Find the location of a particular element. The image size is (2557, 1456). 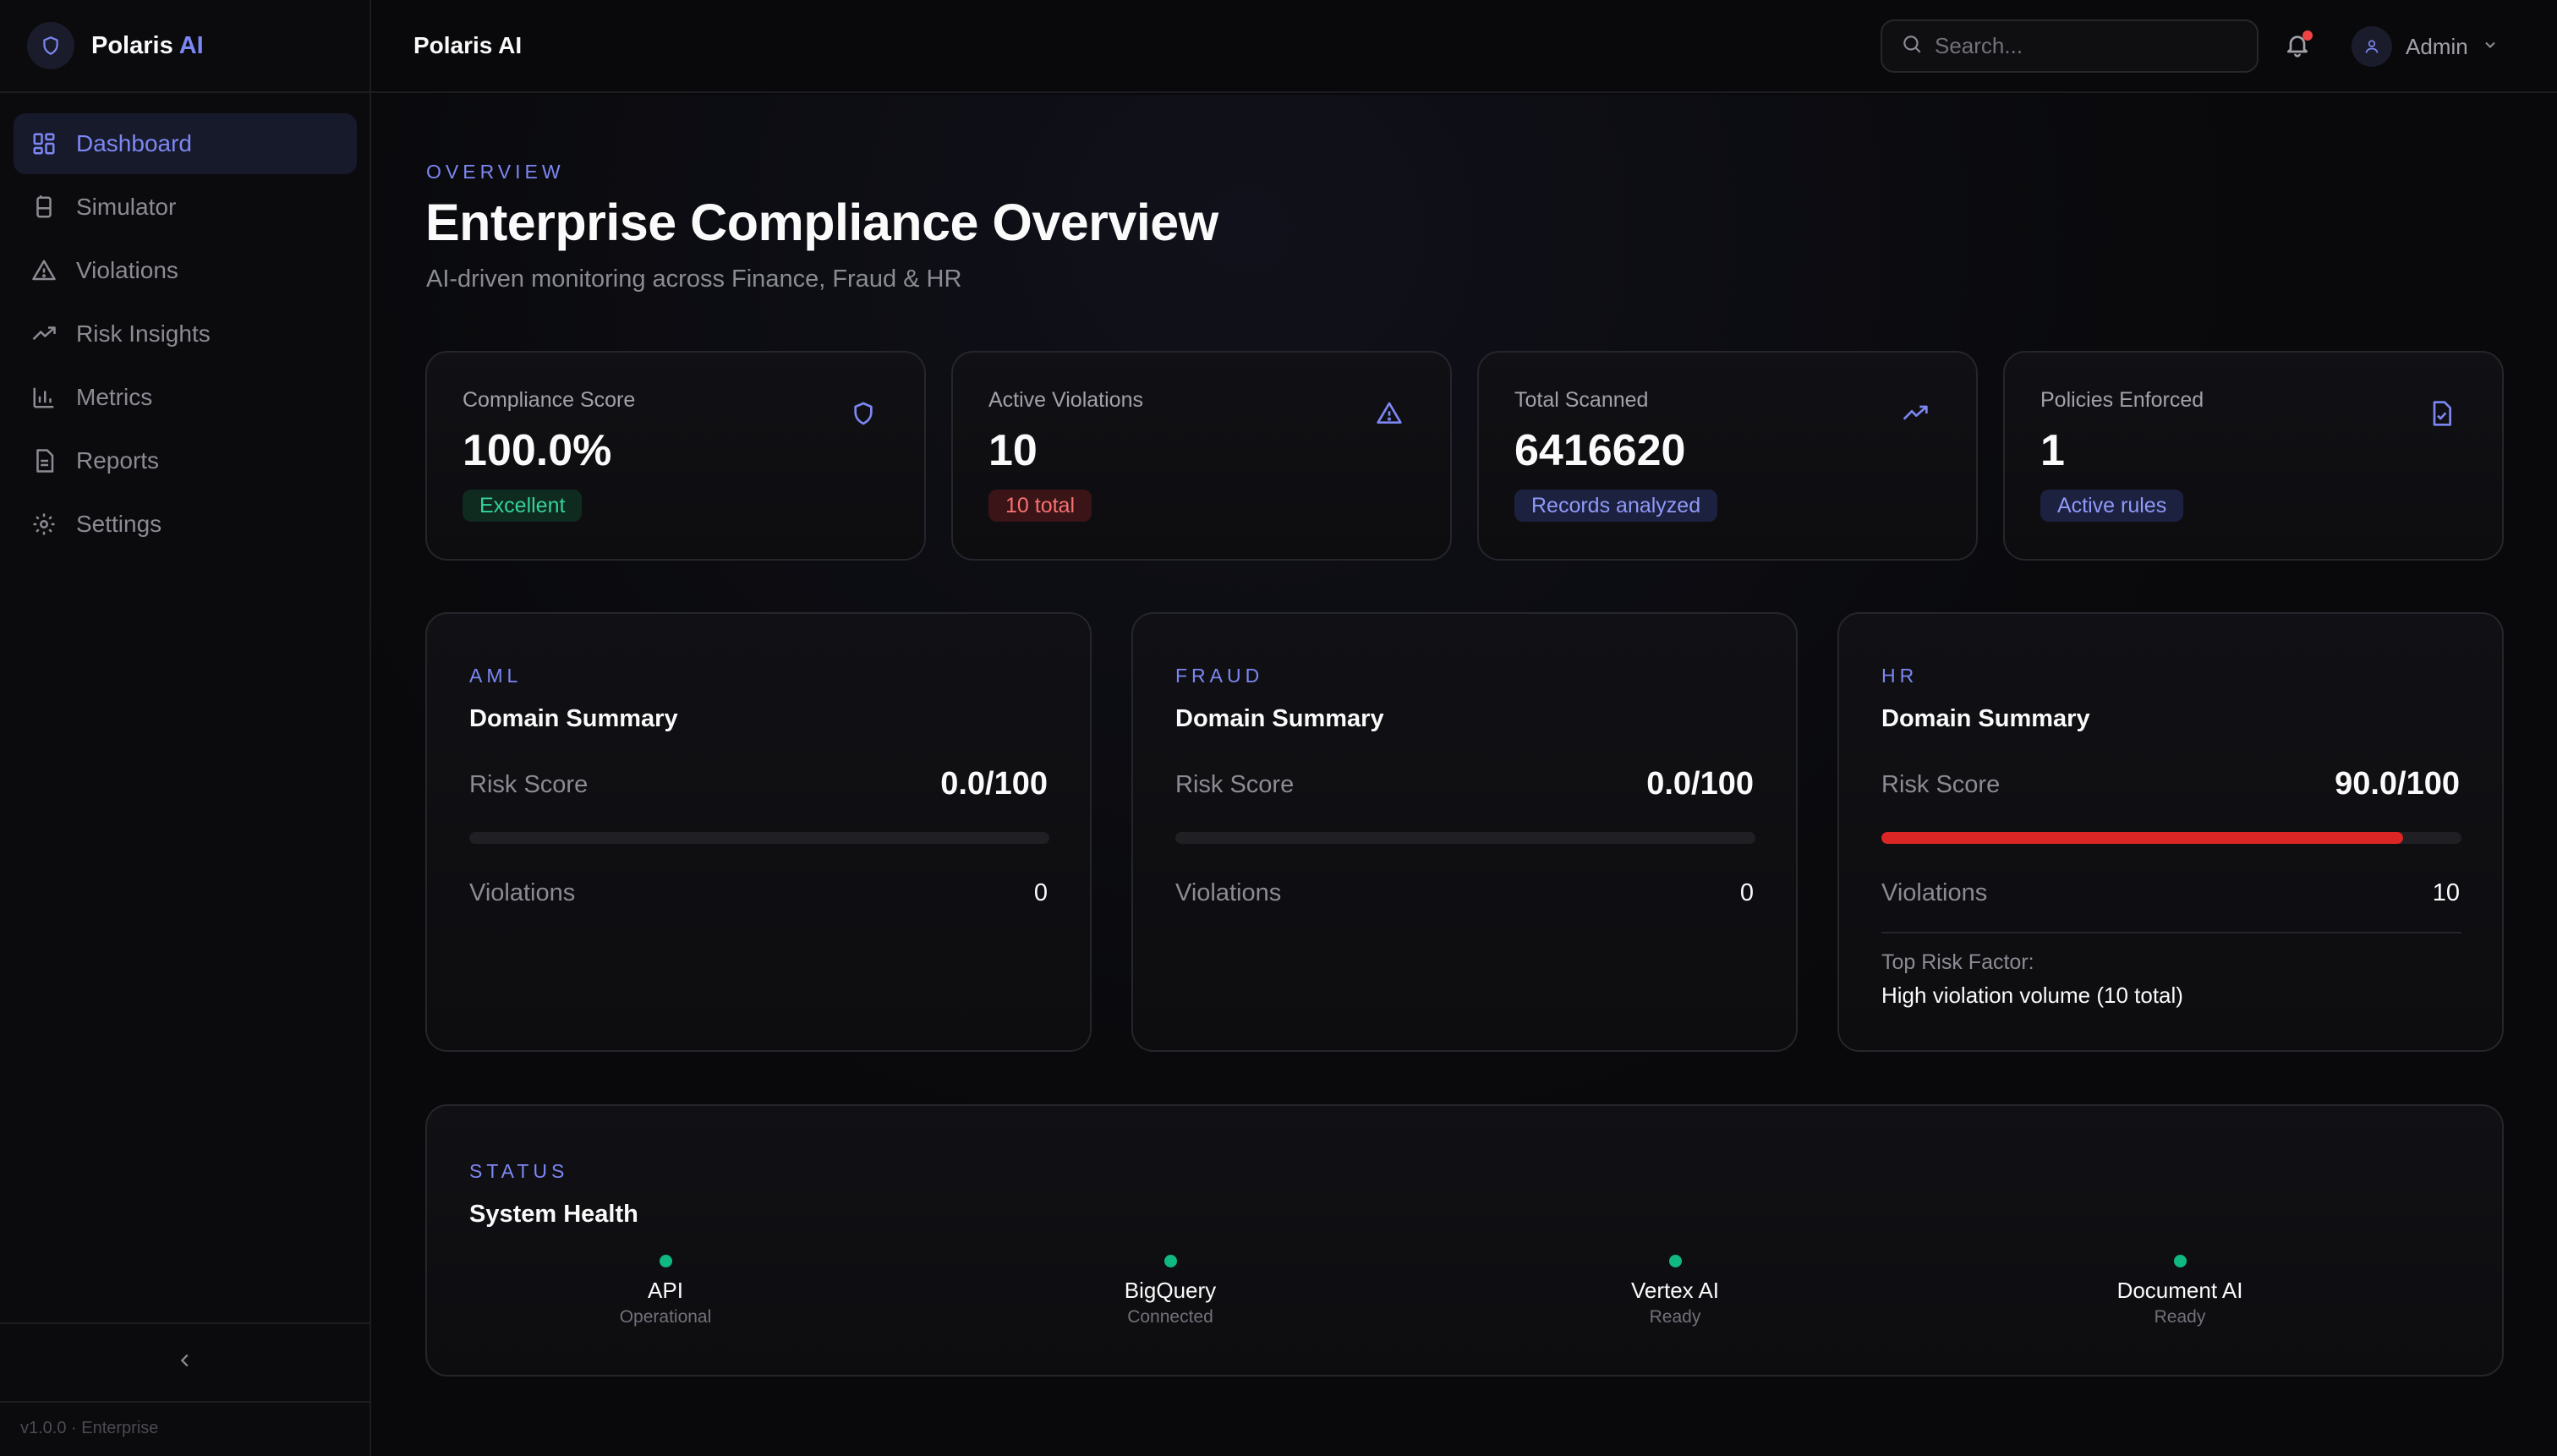

brand-name: Polaris AI is located at coordinates (147, 46).